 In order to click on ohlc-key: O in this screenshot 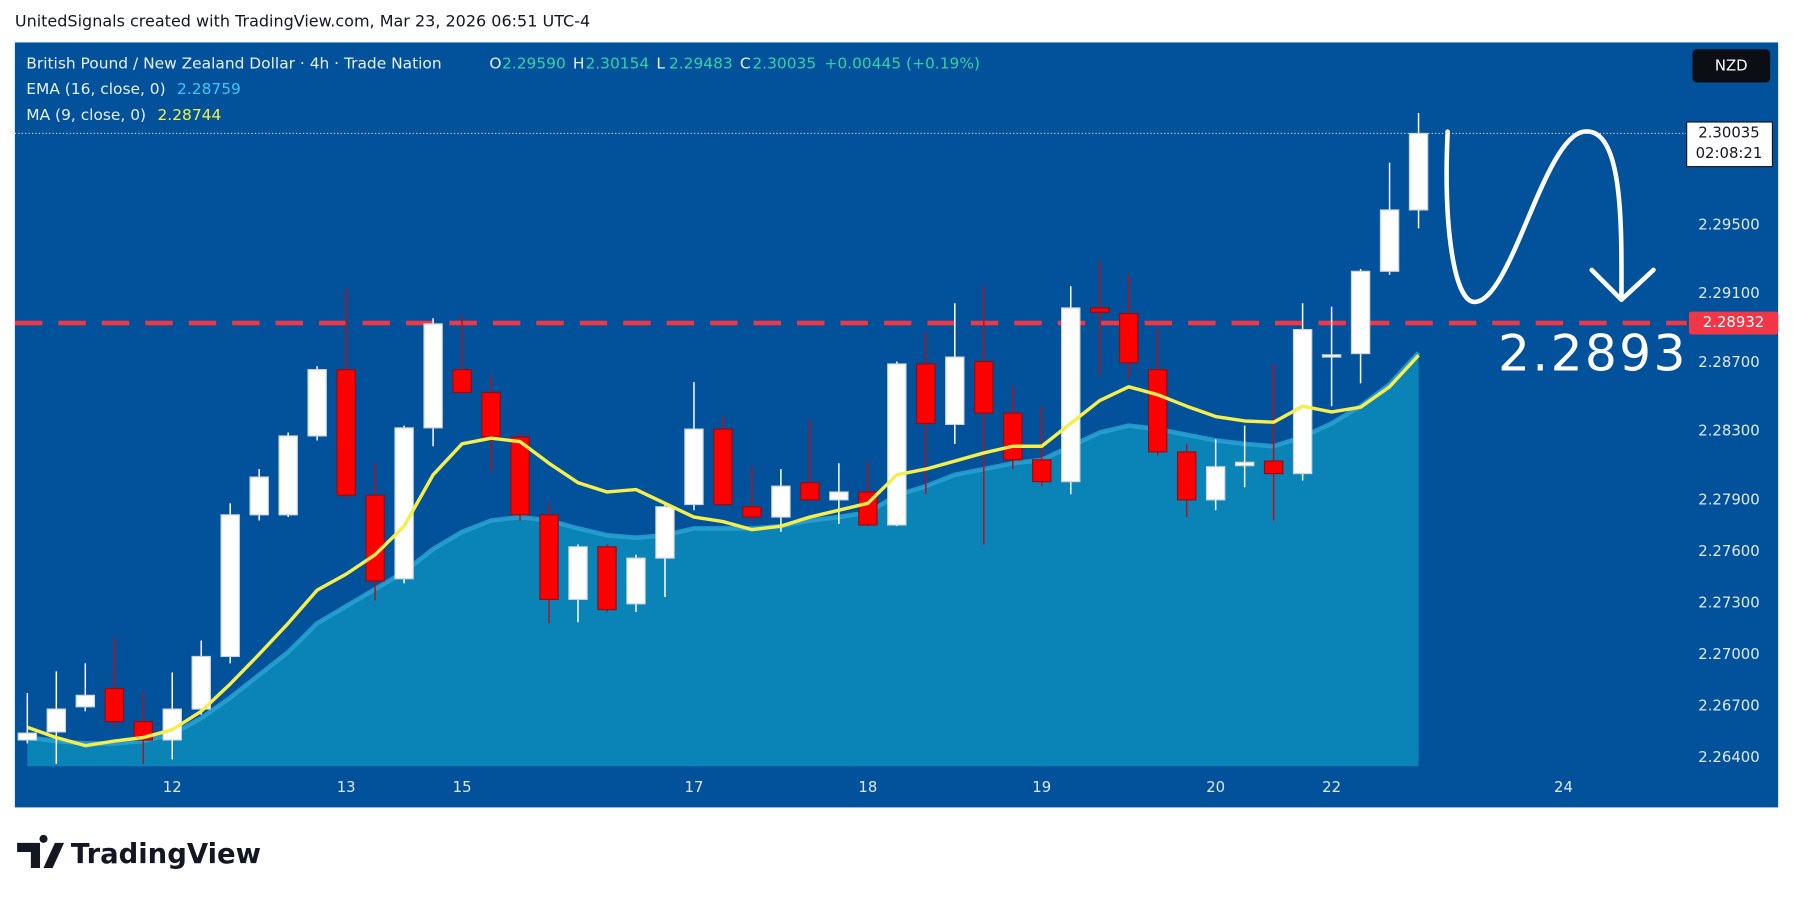, I will do `click(495, 64)`.